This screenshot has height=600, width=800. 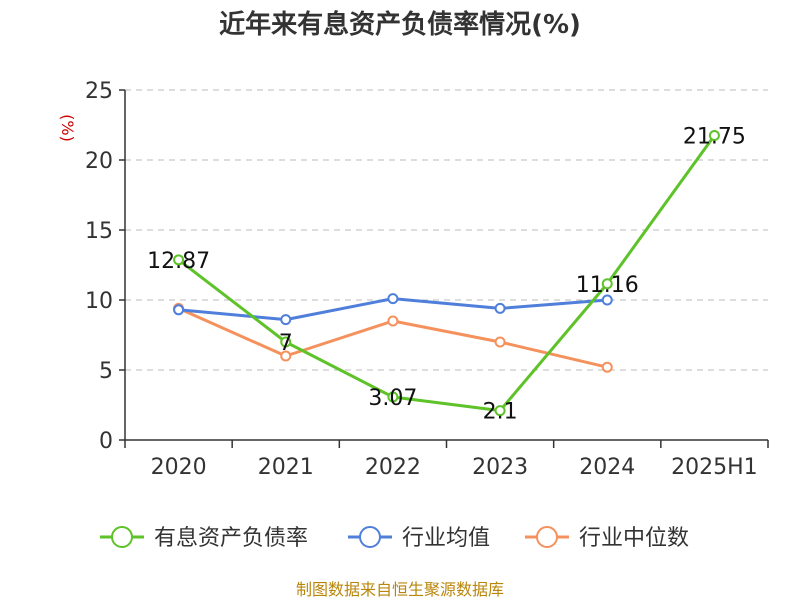 I want to click on data-label: 11.16, so click(x=607, y=285).